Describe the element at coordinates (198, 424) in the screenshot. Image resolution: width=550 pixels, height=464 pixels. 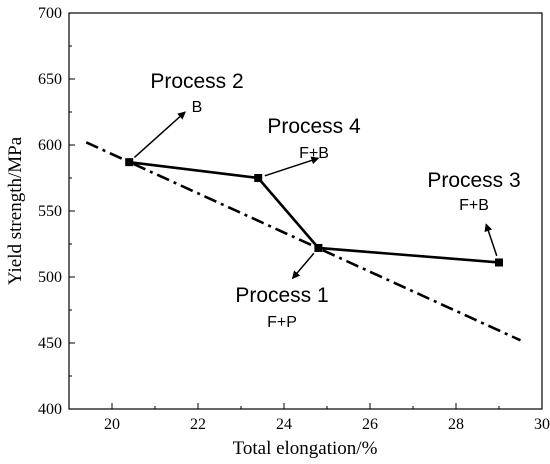
I see `x-tick-label: 22` at that location.